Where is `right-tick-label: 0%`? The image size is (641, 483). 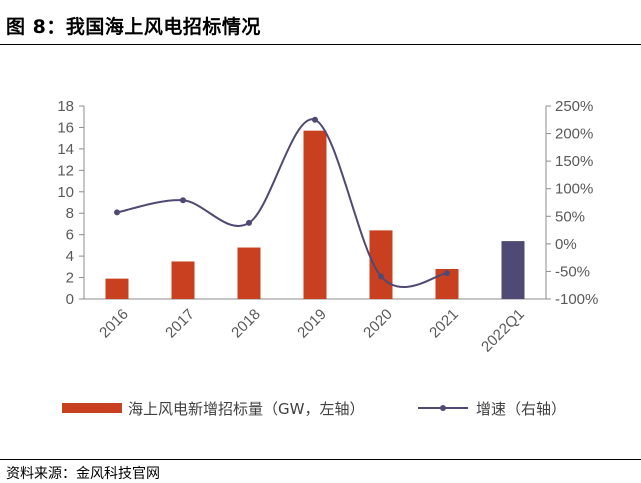 right-tick-label: 0% is located at coordinates (566, 244).